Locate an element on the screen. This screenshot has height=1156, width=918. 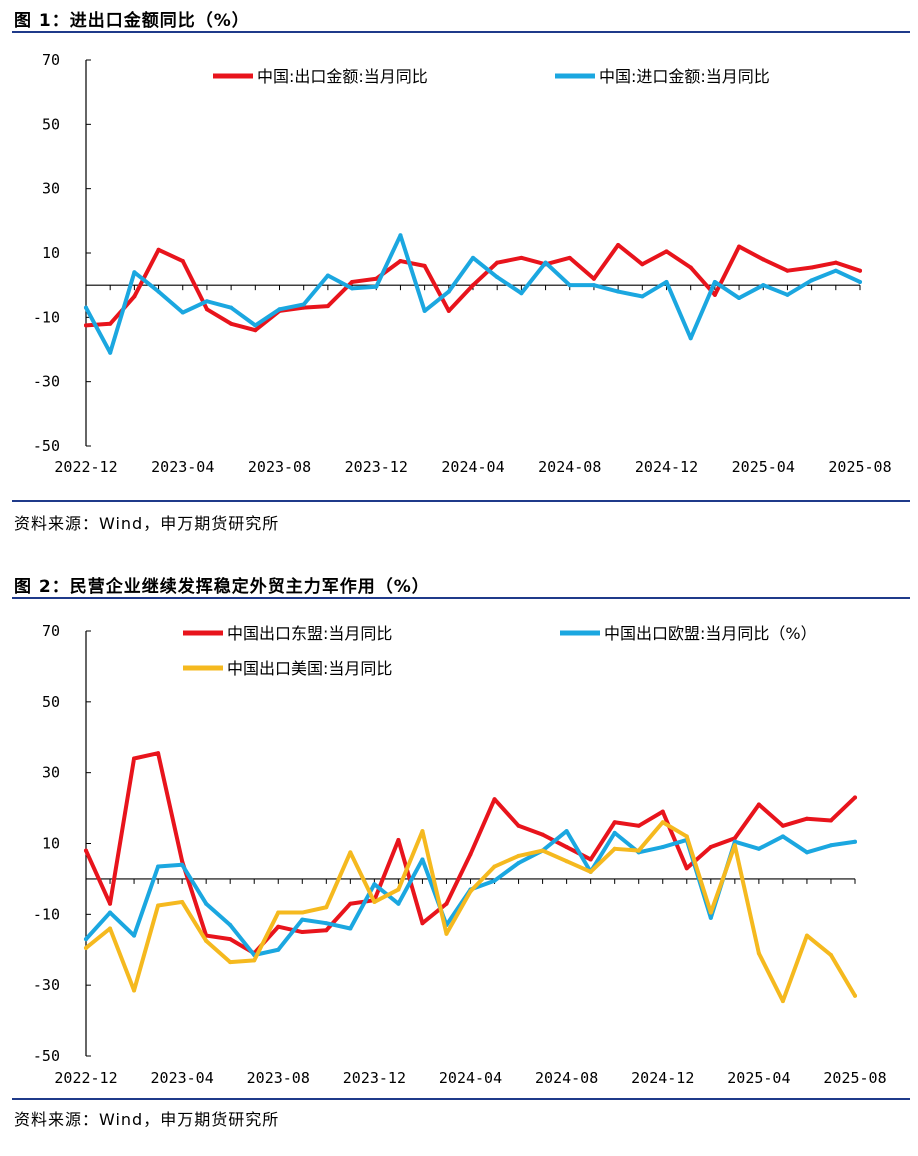
chart1-y-tick-label: -10 is located at coordinates (46, 317).